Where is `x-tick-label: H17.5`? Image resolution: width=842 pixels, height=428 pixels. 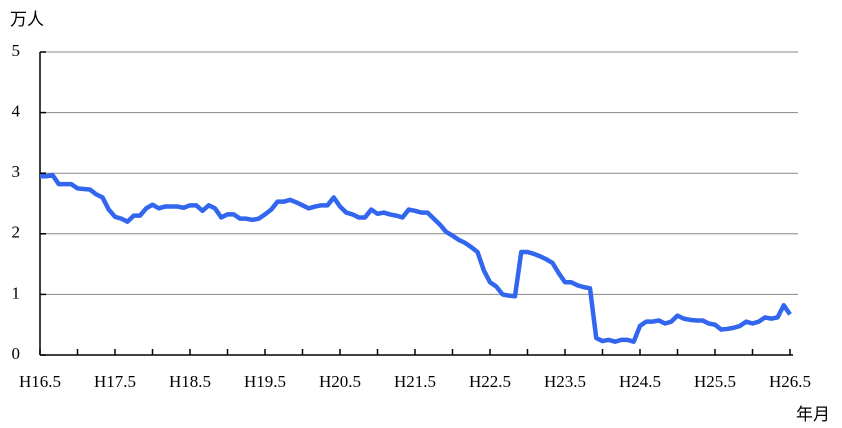
x-tick-label: H17.5 is located at coordinates (115, 381).